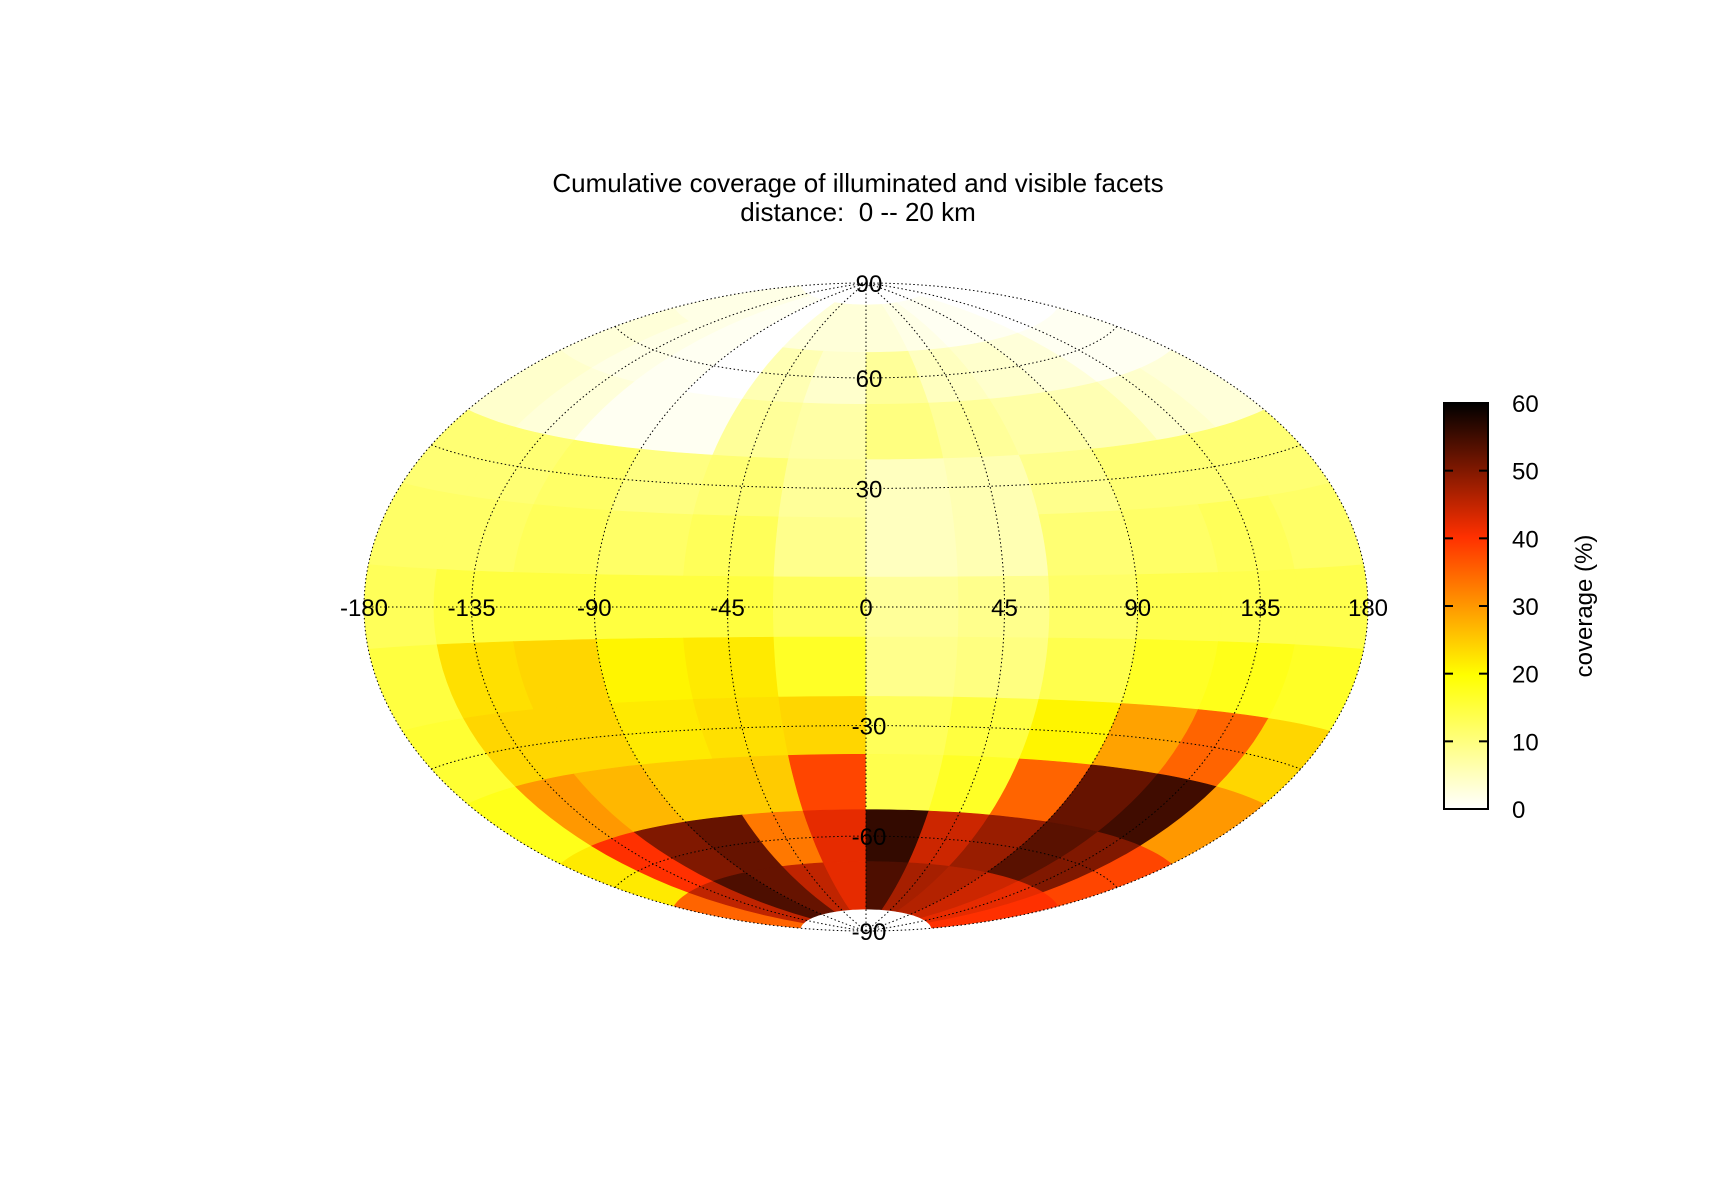  I want to click on colorbar-label: coverage (%), so click(1584, 606).